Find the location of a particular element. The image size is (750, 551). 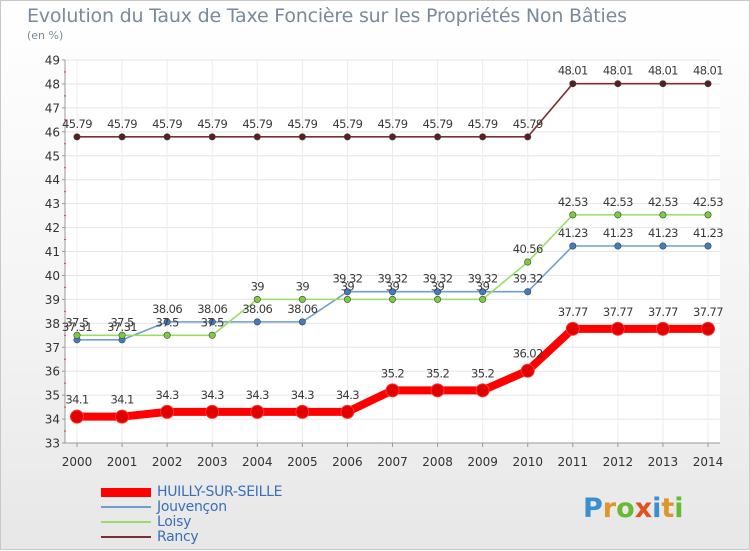

legend-label-loisy: Loisy is located at coordinates (174, 522).